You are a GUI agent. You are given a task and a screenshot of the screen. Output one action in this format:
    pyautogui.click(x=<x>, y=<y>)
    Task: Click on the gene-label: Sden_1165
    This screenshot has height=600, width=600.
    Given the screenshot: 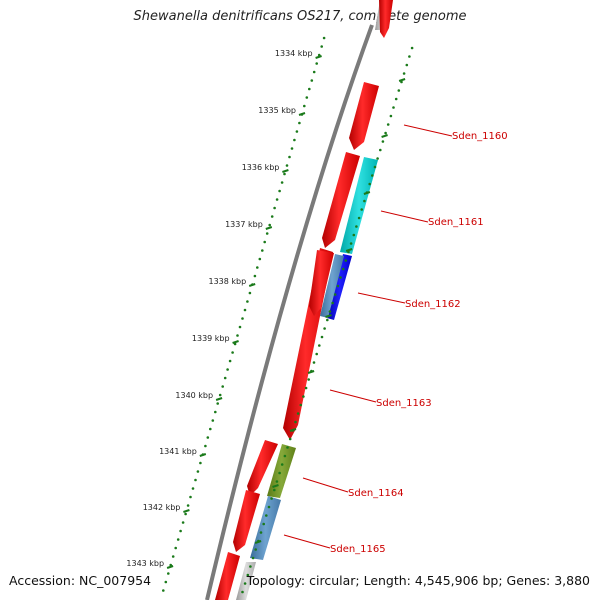 What is the action you would take?
    pyautogui.click(x=358, y=549)
    